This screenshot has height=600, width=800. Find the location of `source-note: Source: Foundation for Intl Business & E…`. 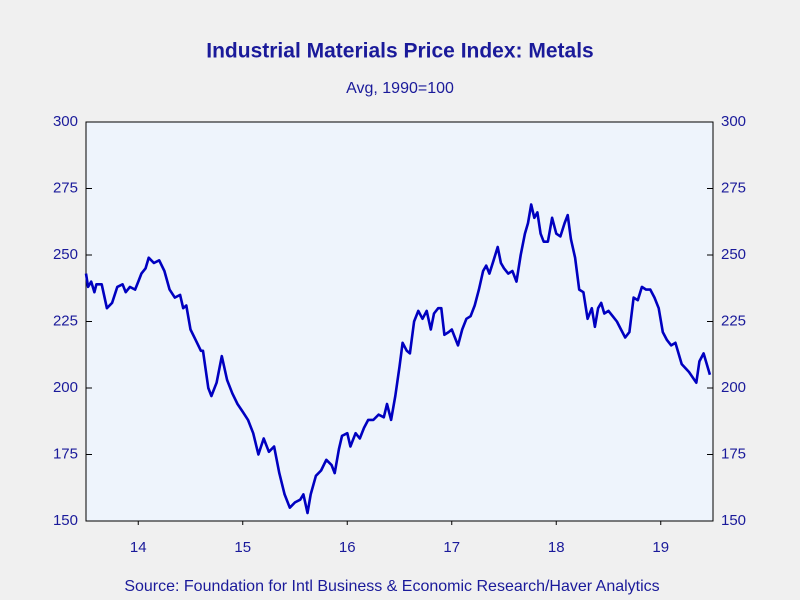

source-note: Source: Foundation for Intl Business & E… is located at coordinates (391, 586).